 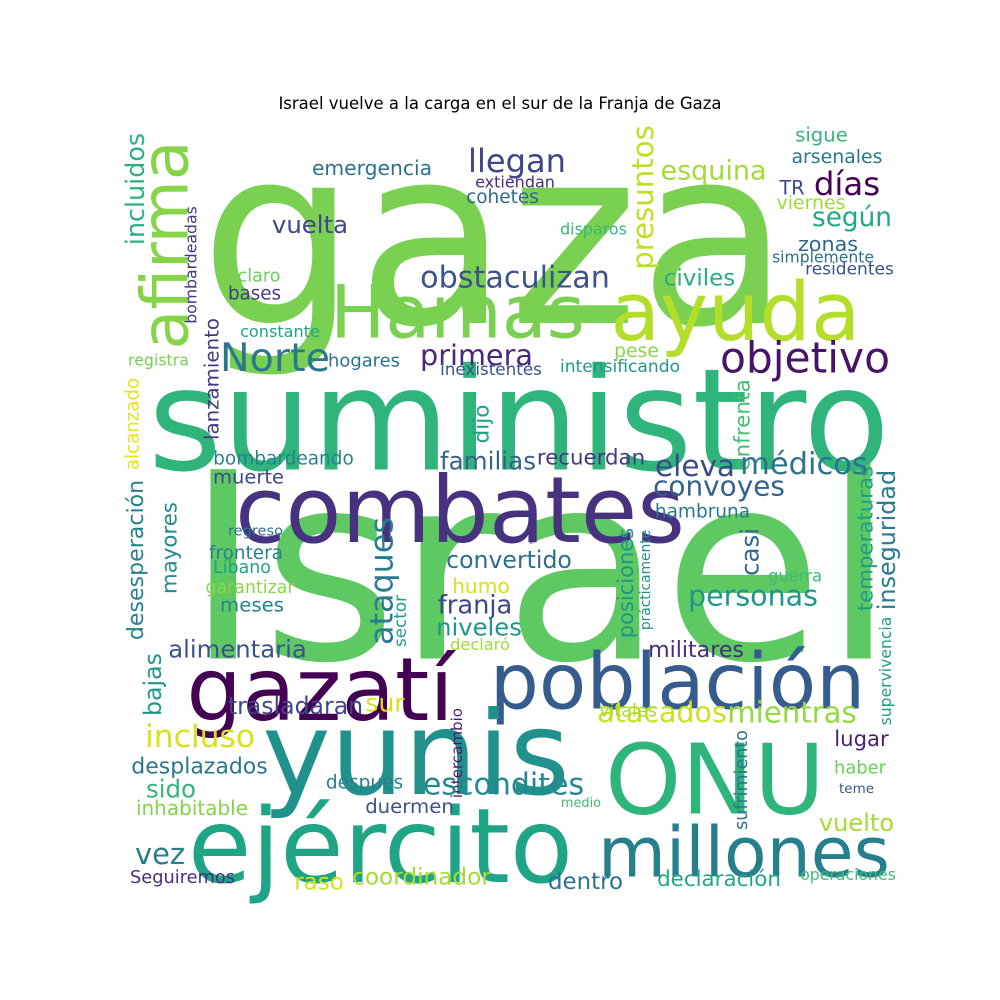 What do you see at coordinates (742, 780) in the screenshot?
I see `word-sufrimiento: sufrimiento` at bounding box center [742, 780].